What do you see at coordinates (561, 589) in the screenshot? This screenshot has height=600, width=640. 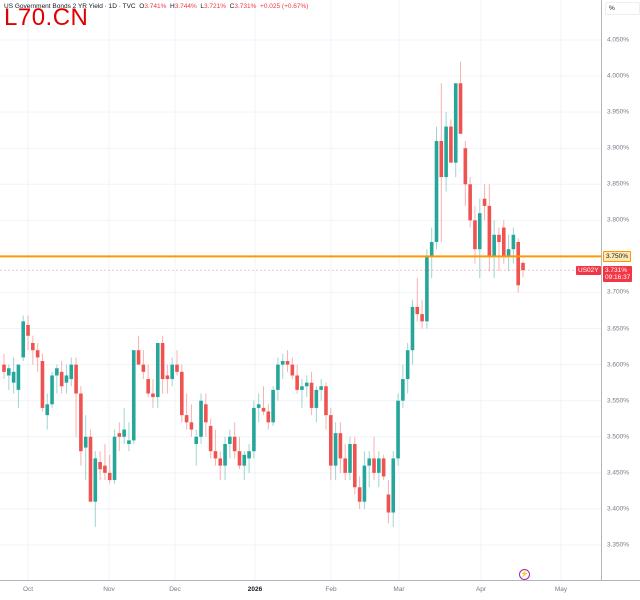 I see `time-tick-label: May` at bounding box center [561, 589].